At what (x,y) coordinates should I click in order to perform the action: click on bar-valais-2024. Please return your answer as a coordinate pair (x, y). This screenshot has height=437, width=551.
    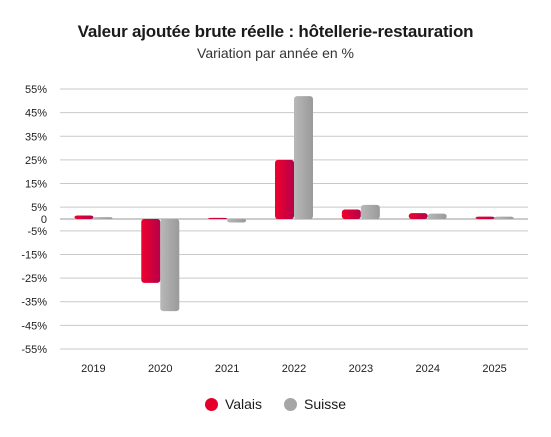
    Looking at the image, I should click on (418, 216).